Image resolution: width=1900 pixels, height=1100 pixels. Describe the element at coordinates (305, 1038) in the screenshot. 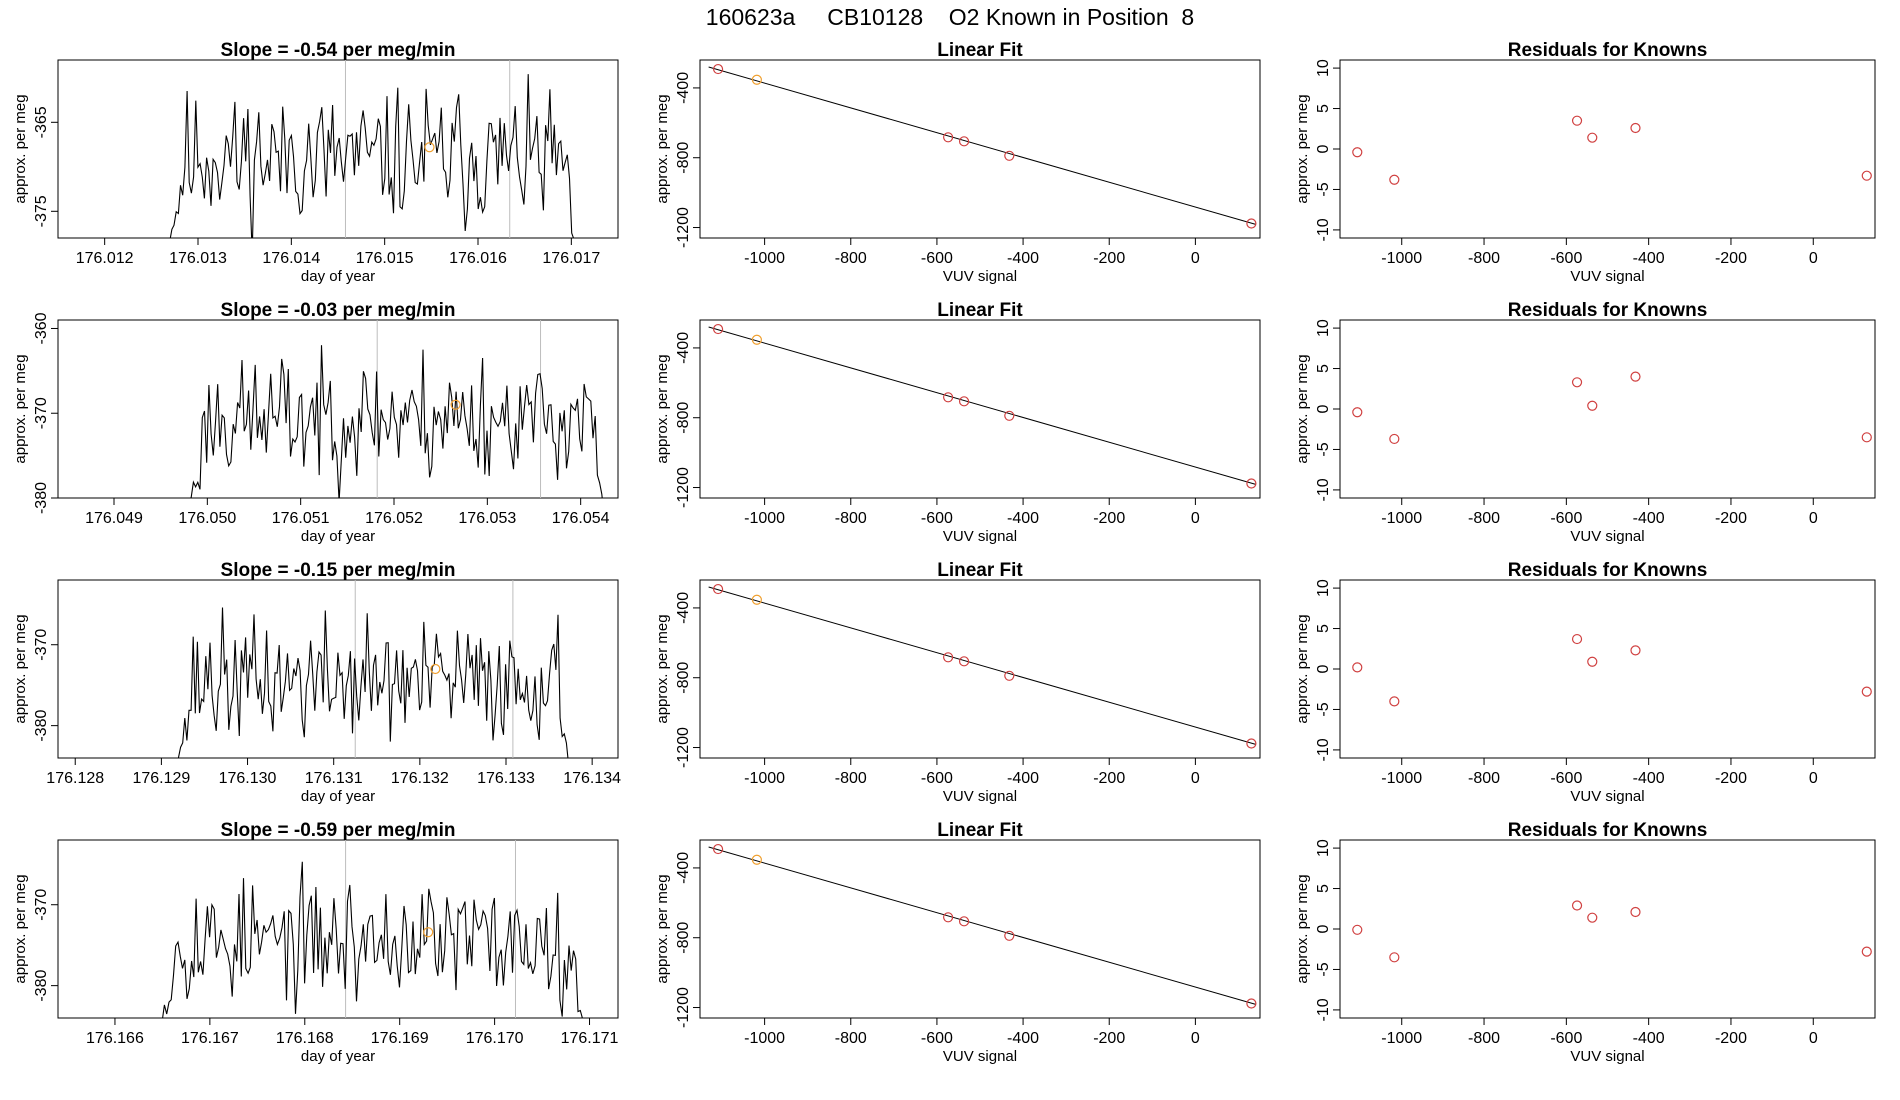

I see `x-tick-label: 176.168` at that location.